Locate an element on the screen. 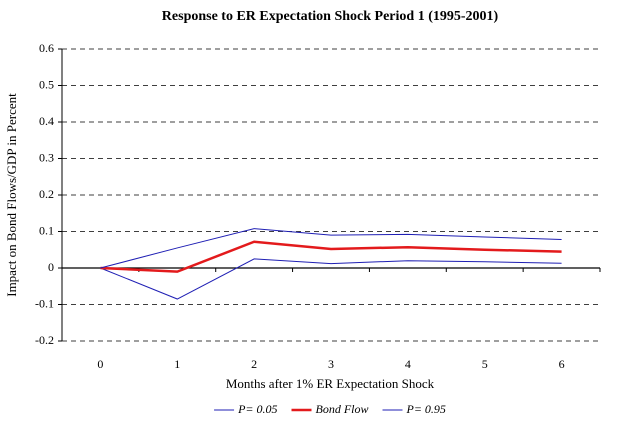  y-tick-label: 0.3 is located at coordinates (46, 157).